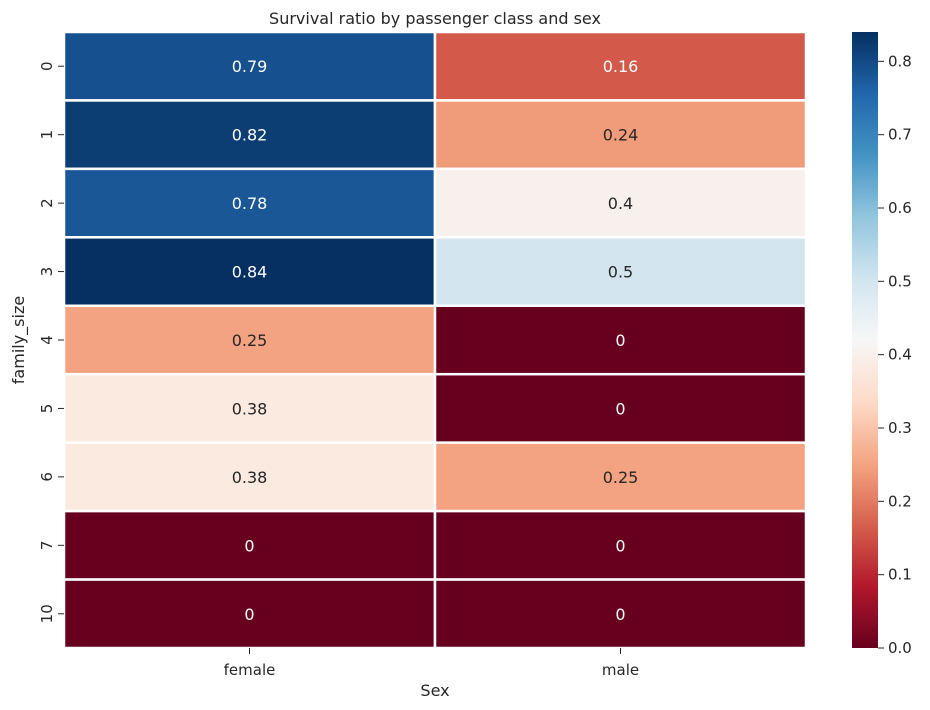  I want to click on cell-value-5-female: 0.38, so click(250, 408).